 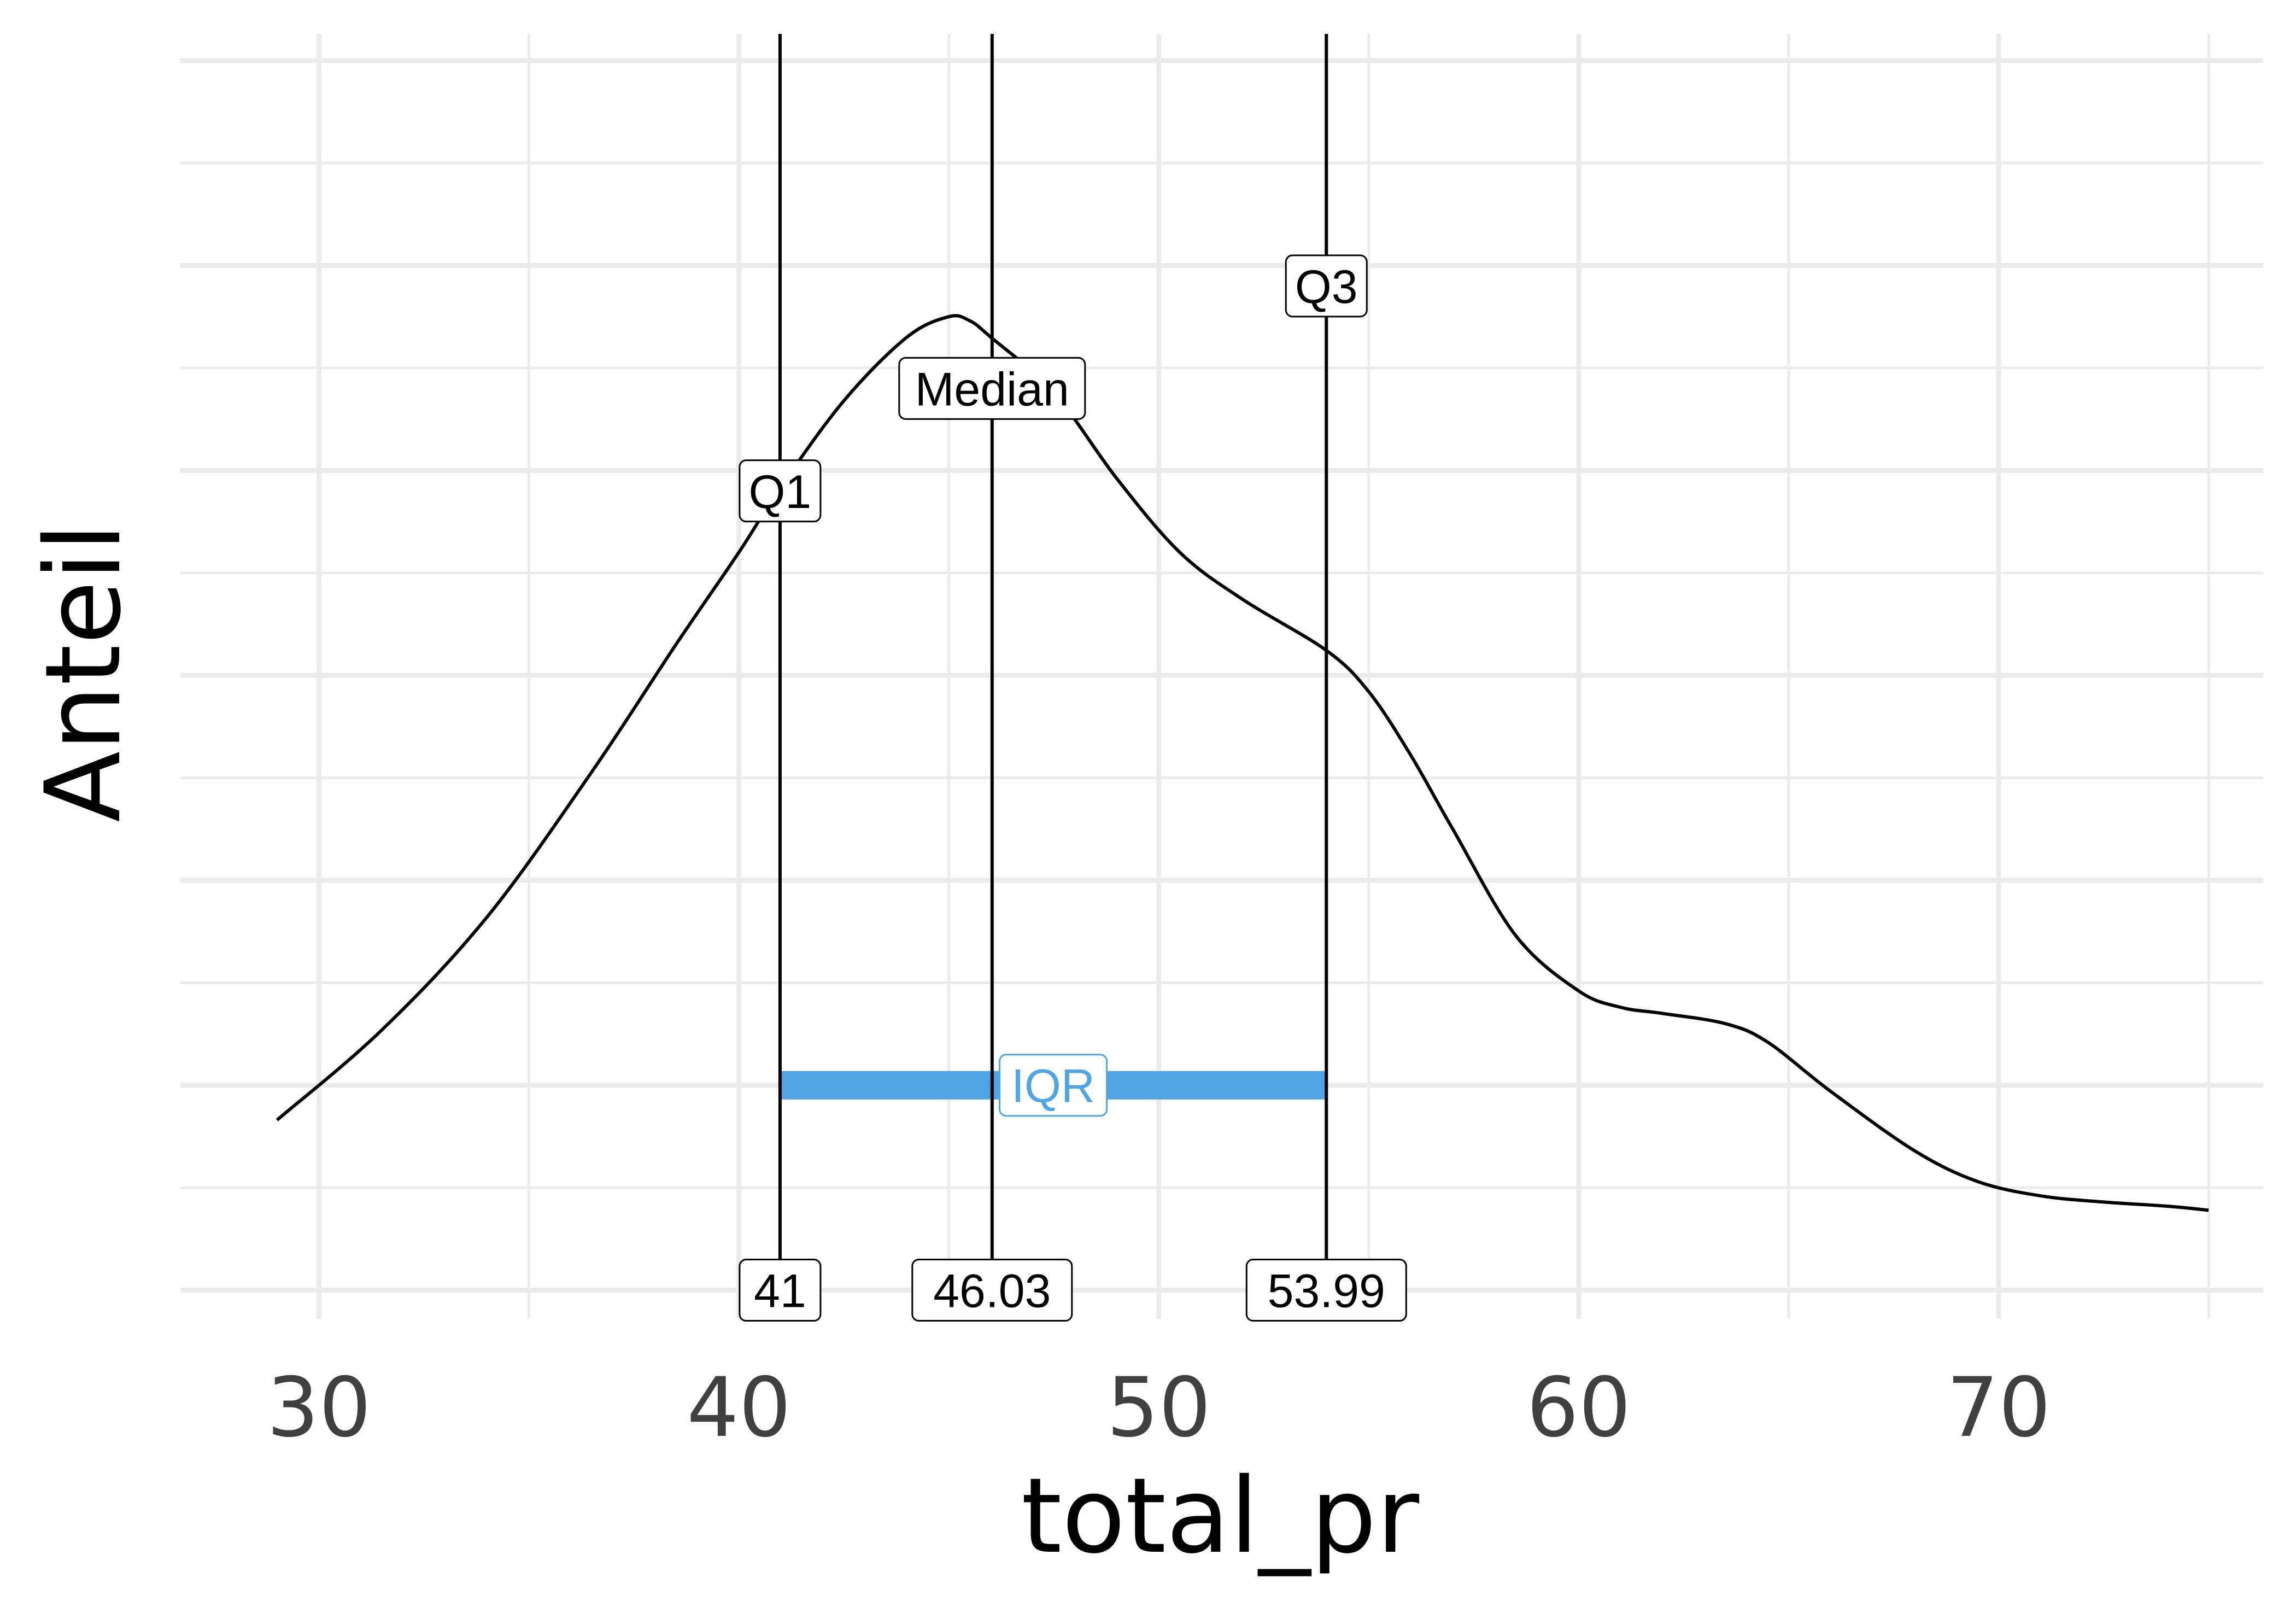 I want to click on median-value-label-box, so click(x=992, y=1290).